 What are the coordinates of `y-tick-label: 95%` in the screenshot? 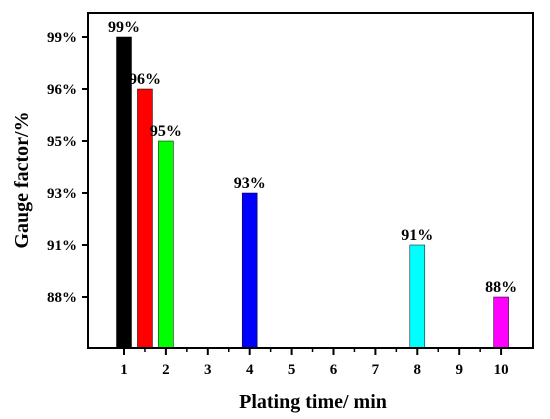 It's located at (62, 142).